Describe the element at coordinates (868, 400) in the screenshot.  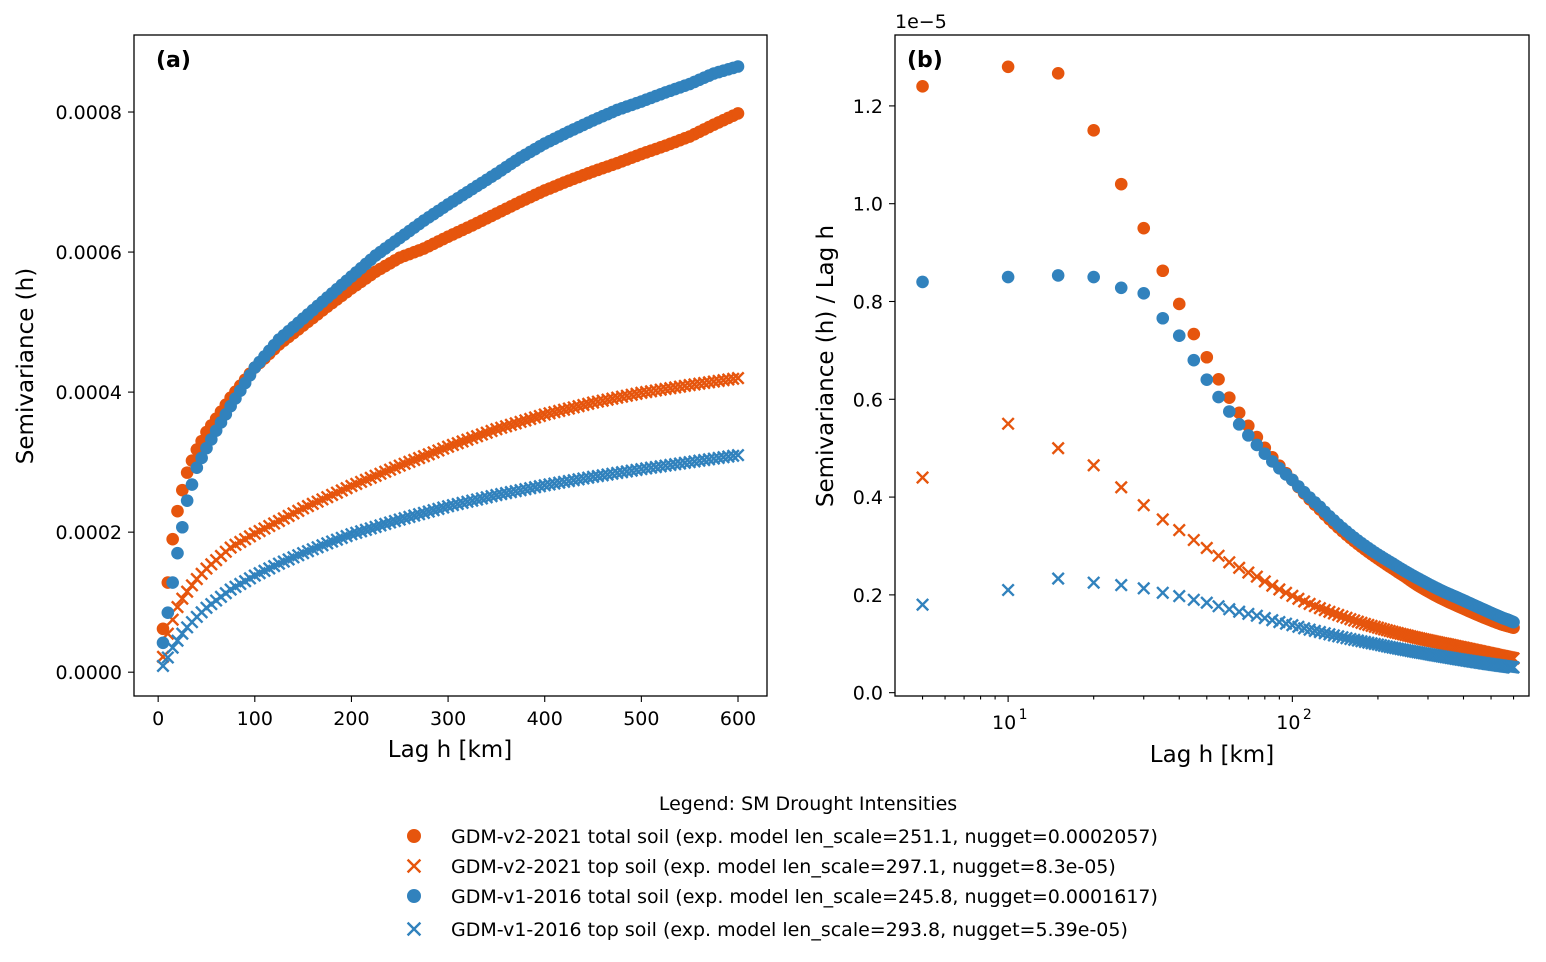
I see `y-tick-label: 0.6` at that location.